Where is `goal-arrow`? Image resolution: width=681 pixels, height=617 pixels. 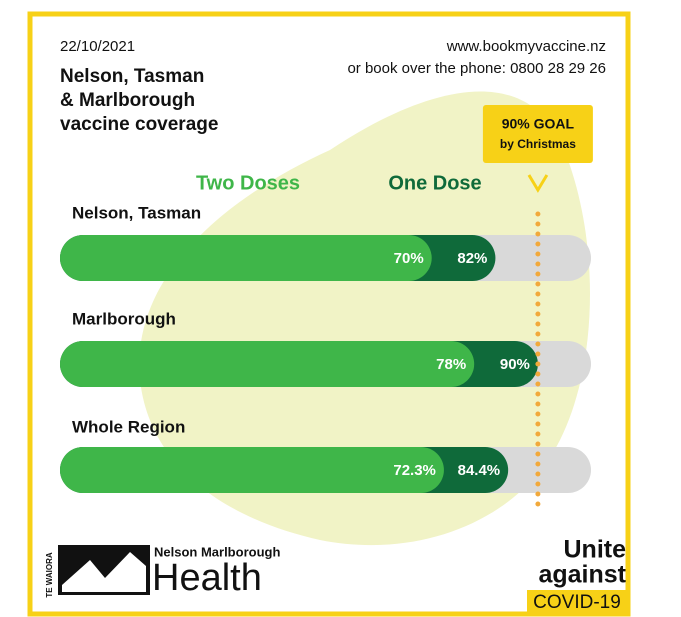
goal-arrow is located at coordinates (538, 183).